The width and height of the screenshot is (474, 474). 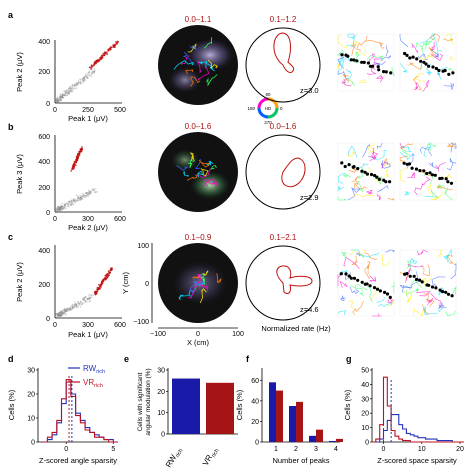 I want to click on panel-d-xtick-1: 5, so click(x=113, y=449).